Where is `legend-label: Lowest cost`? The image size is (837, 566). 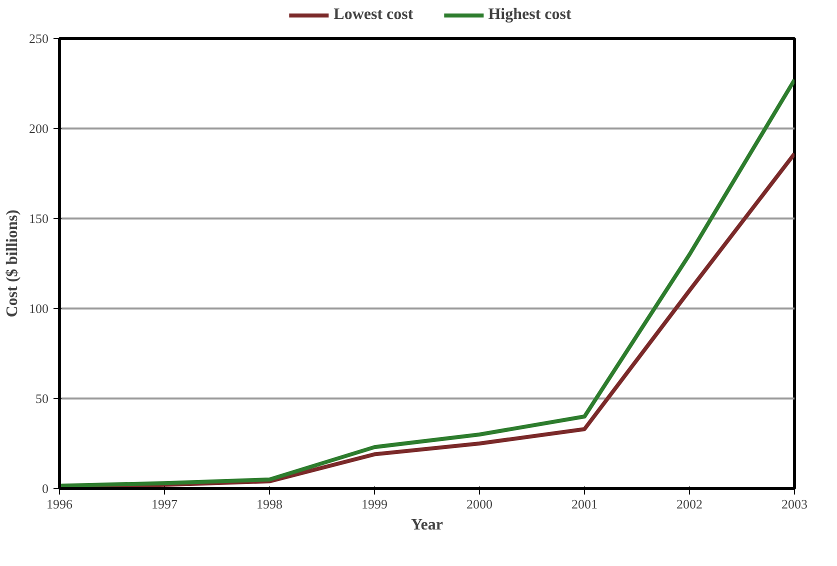
legend-label: Lowest cost is located at coordinates (374, 15).